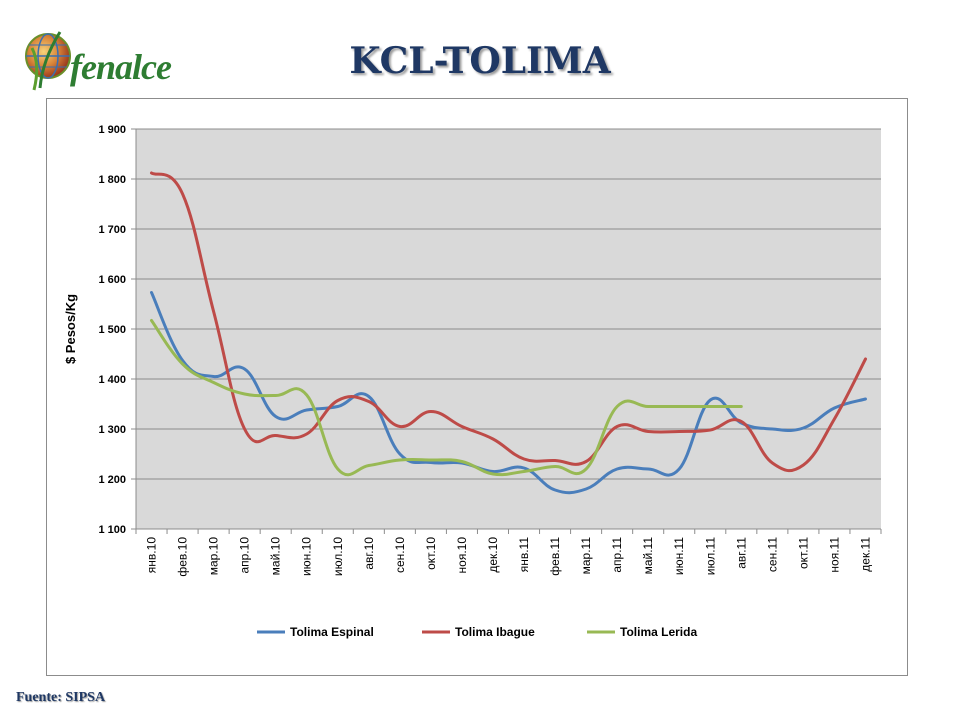  What do you see at coordinates (586, 556) in the screenshot?
I see `x-tick-label: мар.11` at bounding box center [586, 556].